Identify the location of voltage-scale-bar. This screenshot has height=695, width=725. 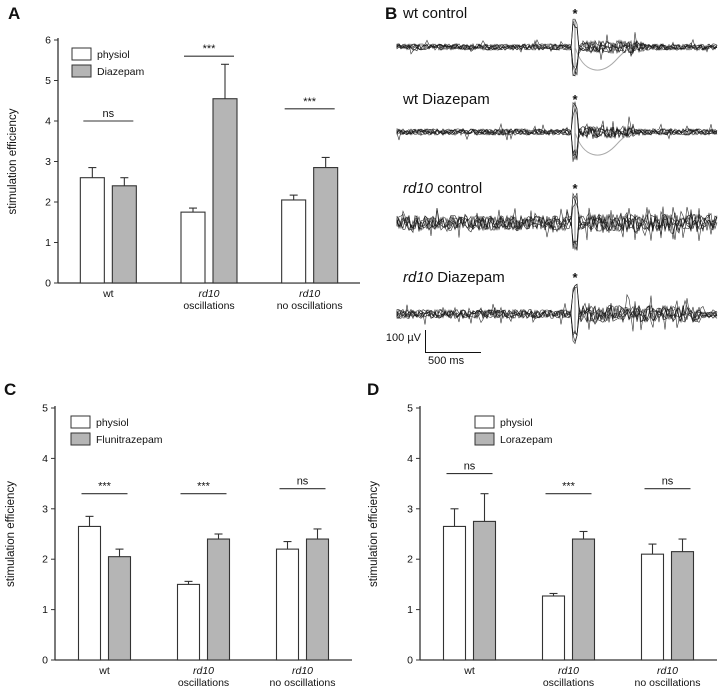
(425, 341).